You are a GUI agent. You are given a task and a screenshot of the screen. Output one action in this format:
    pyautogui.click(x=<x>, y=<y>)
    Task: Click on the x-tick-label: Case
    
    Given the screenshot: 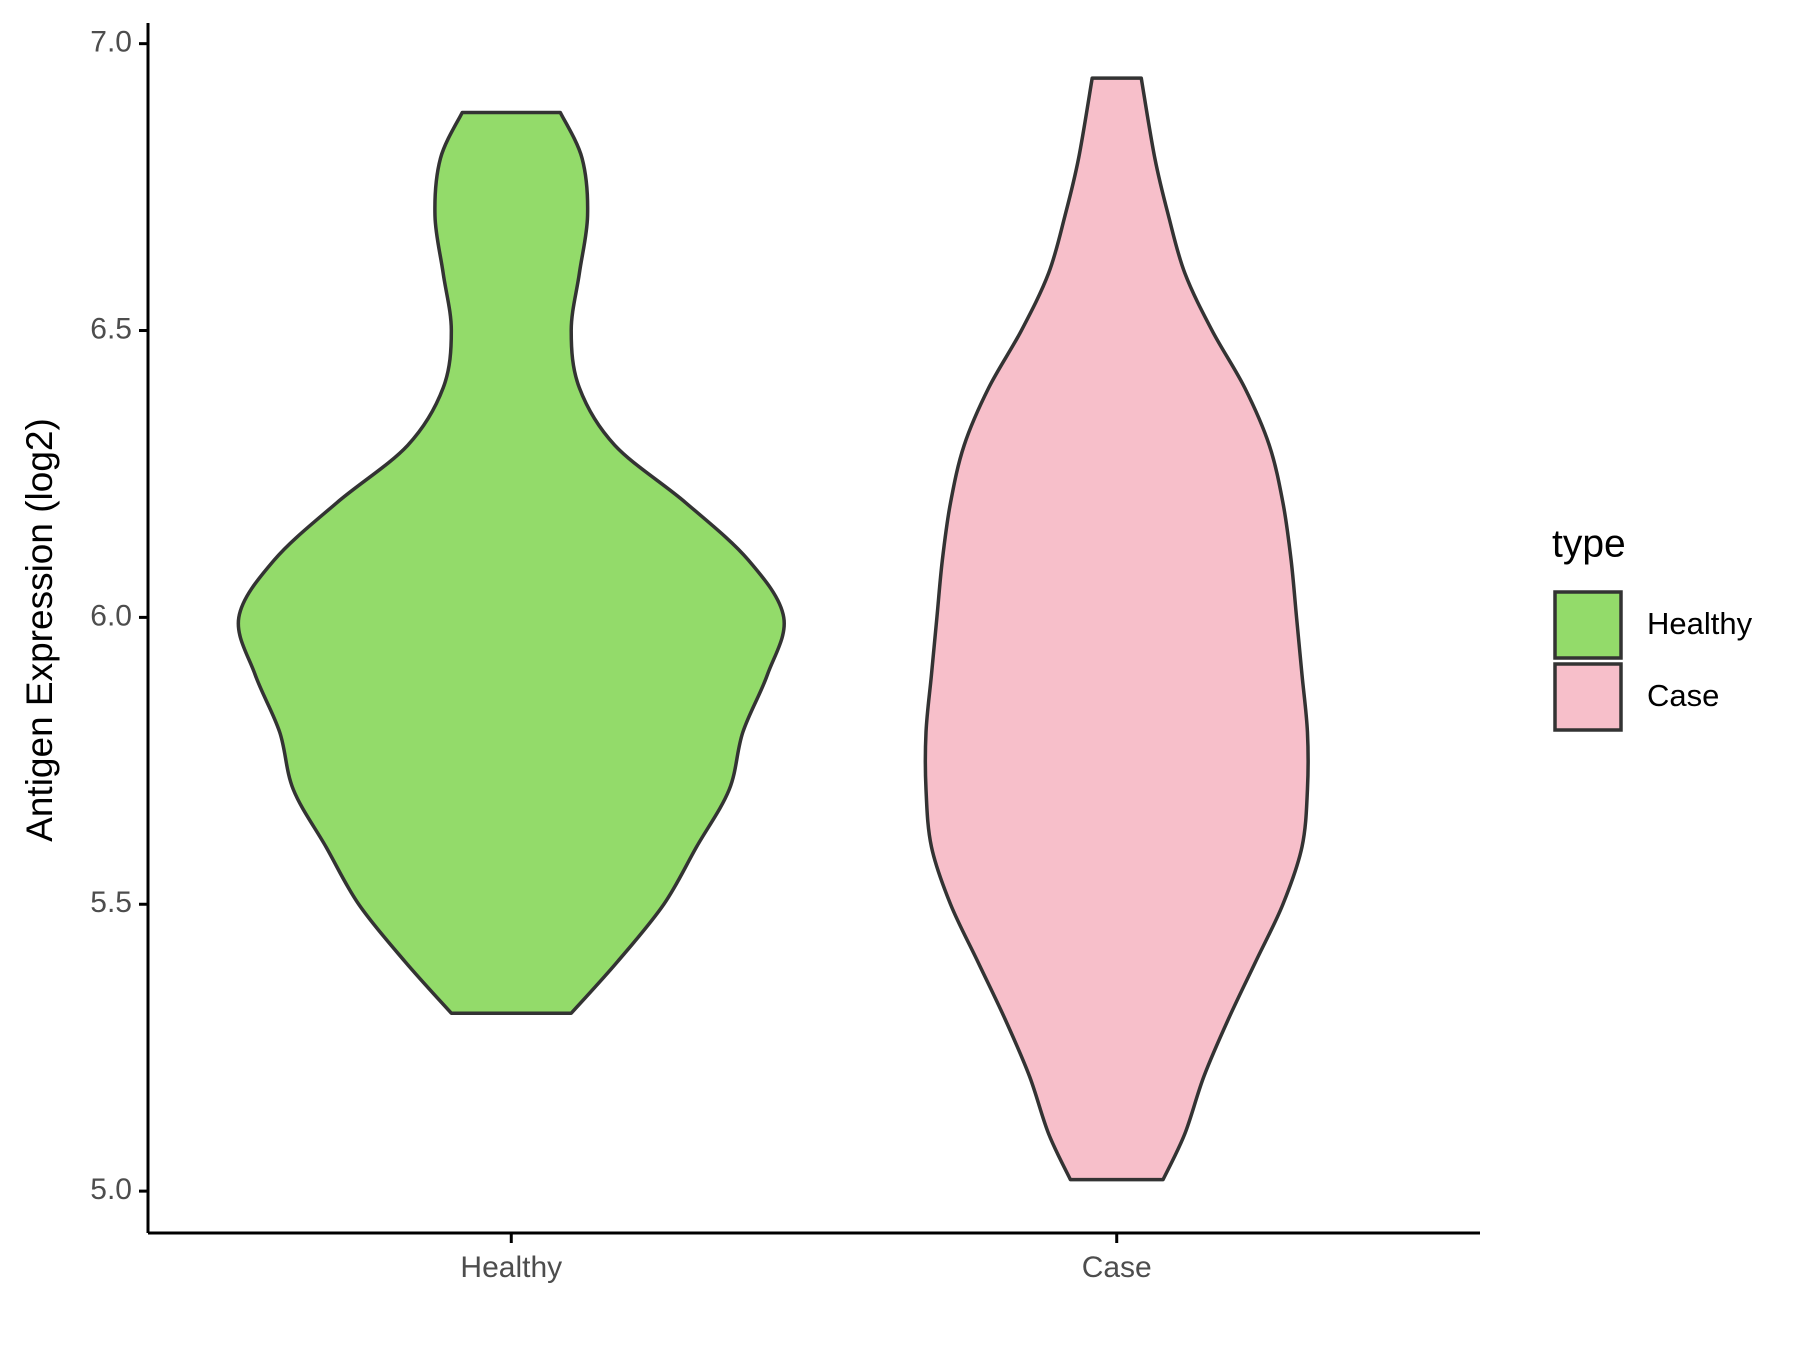 What is the action you would take?
    pyautogui.click(x=1117, y=1267)
    